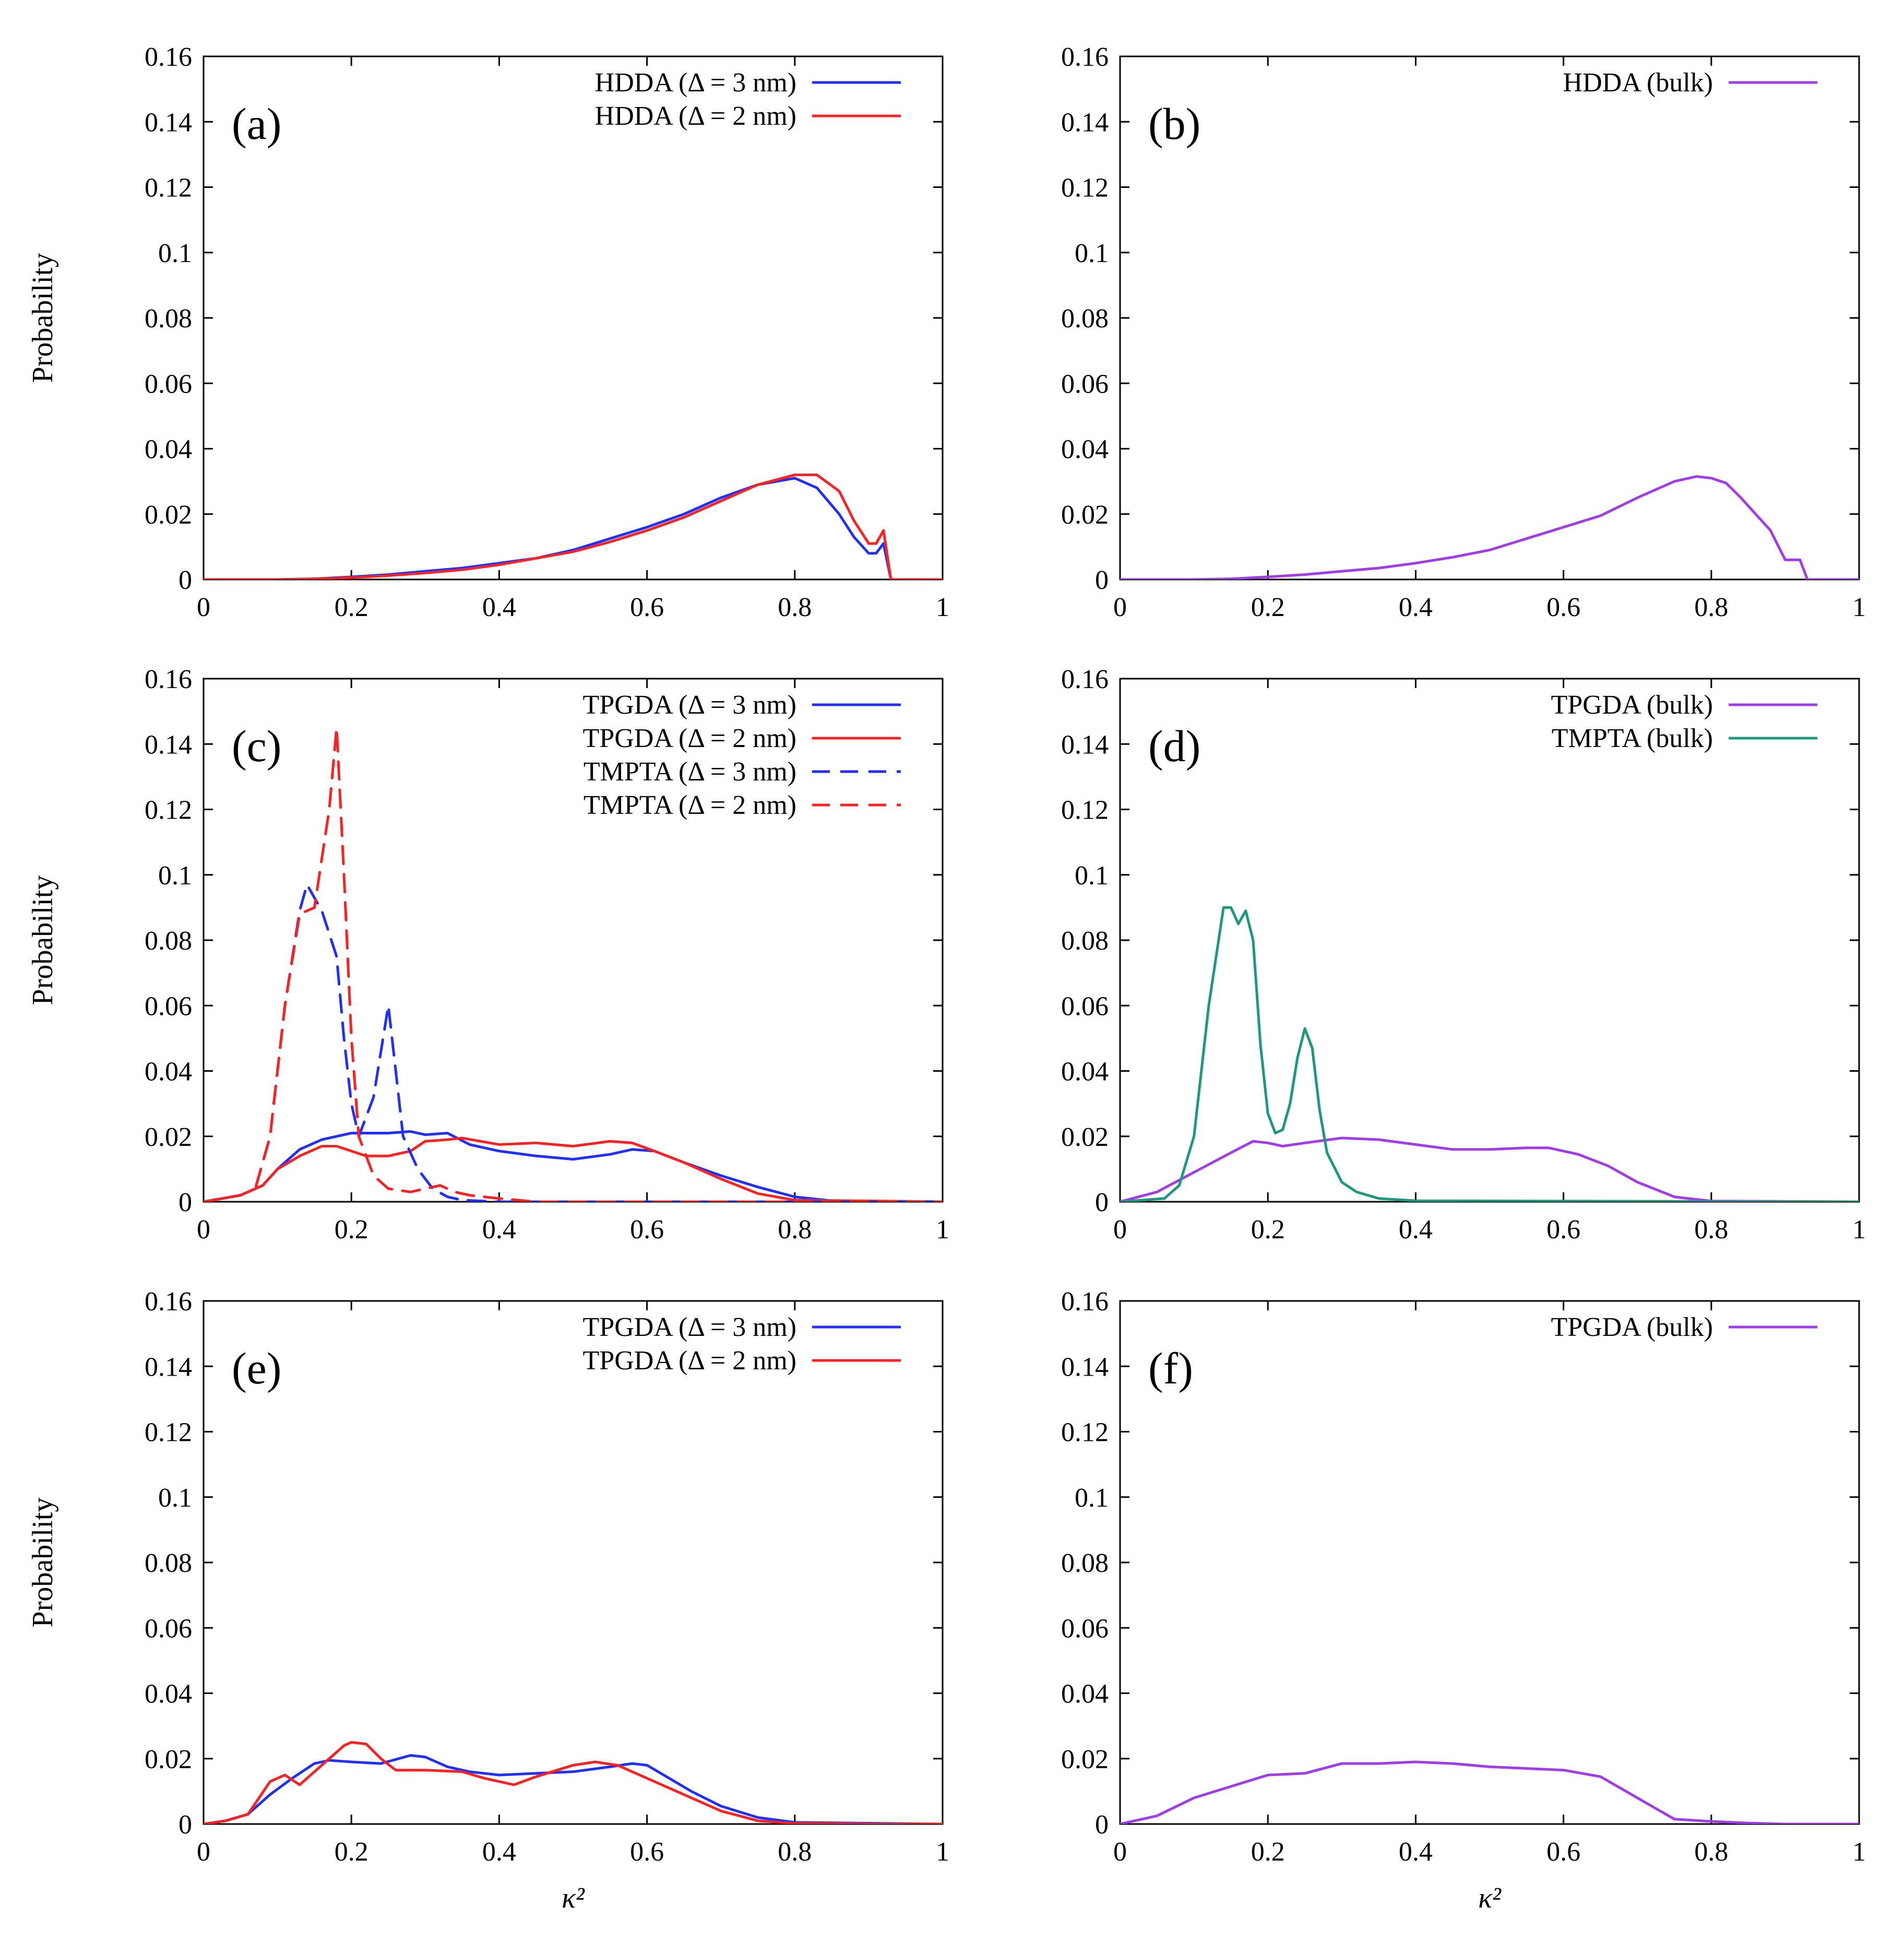 The image size is (1904, 1942). I want to click on legend-entry-0: HDDA (bulk), so click(1638, 83).